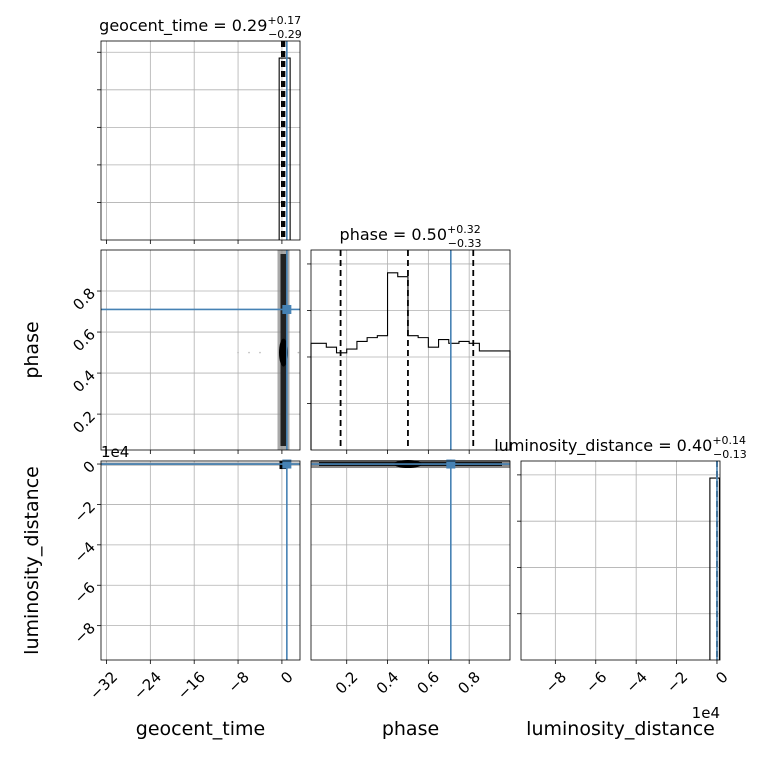  What do you see at coordinates (191, 685) in the screenshot?
I see `x-tick-label: −16` at bounding box center [191, 685].